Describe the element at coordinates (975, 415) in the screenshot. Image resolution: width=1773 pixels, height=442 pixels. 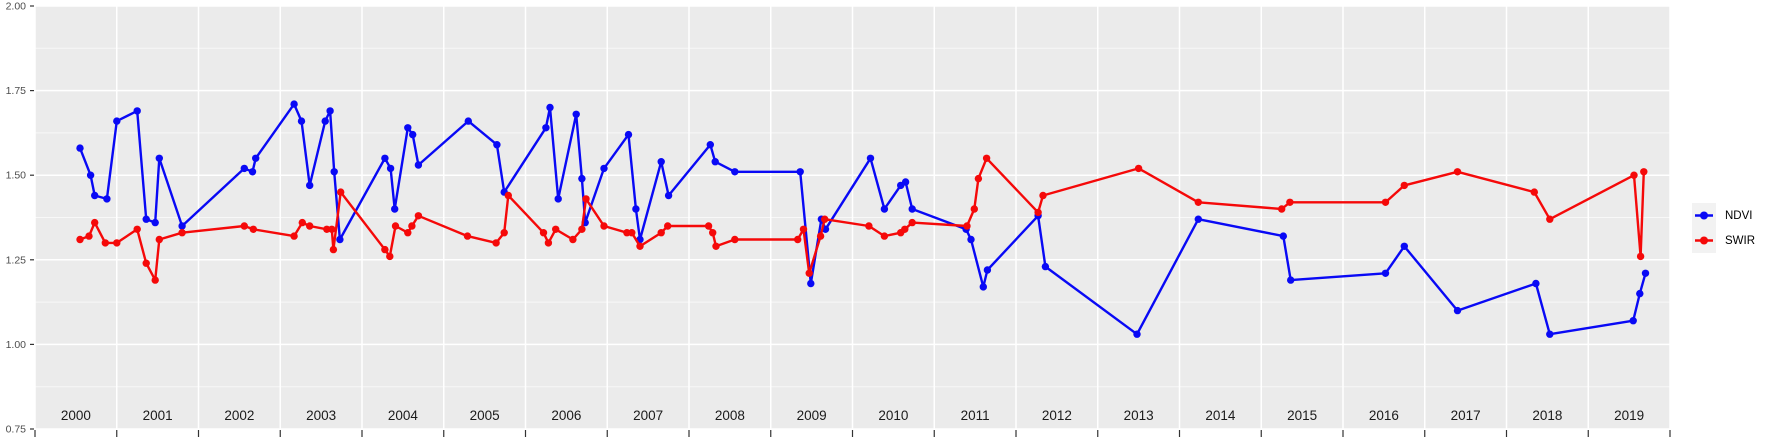
I see `x-tick-label: 2011` at that location.